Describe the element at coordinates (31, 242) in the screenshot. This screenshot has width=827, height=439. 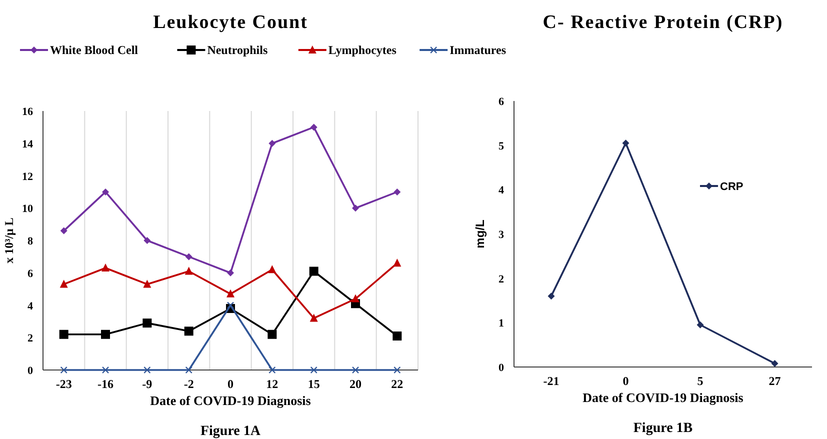
I see `y-tick-label: 8` at that location.